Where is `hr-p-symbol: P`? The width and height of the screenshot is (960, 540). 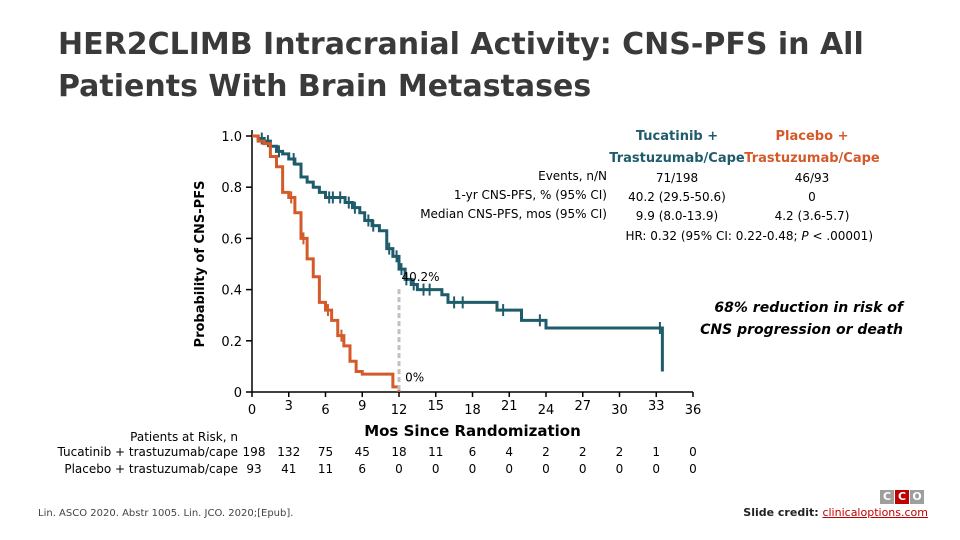
hr-p-symbol: P is located at coordinates (805, 236).